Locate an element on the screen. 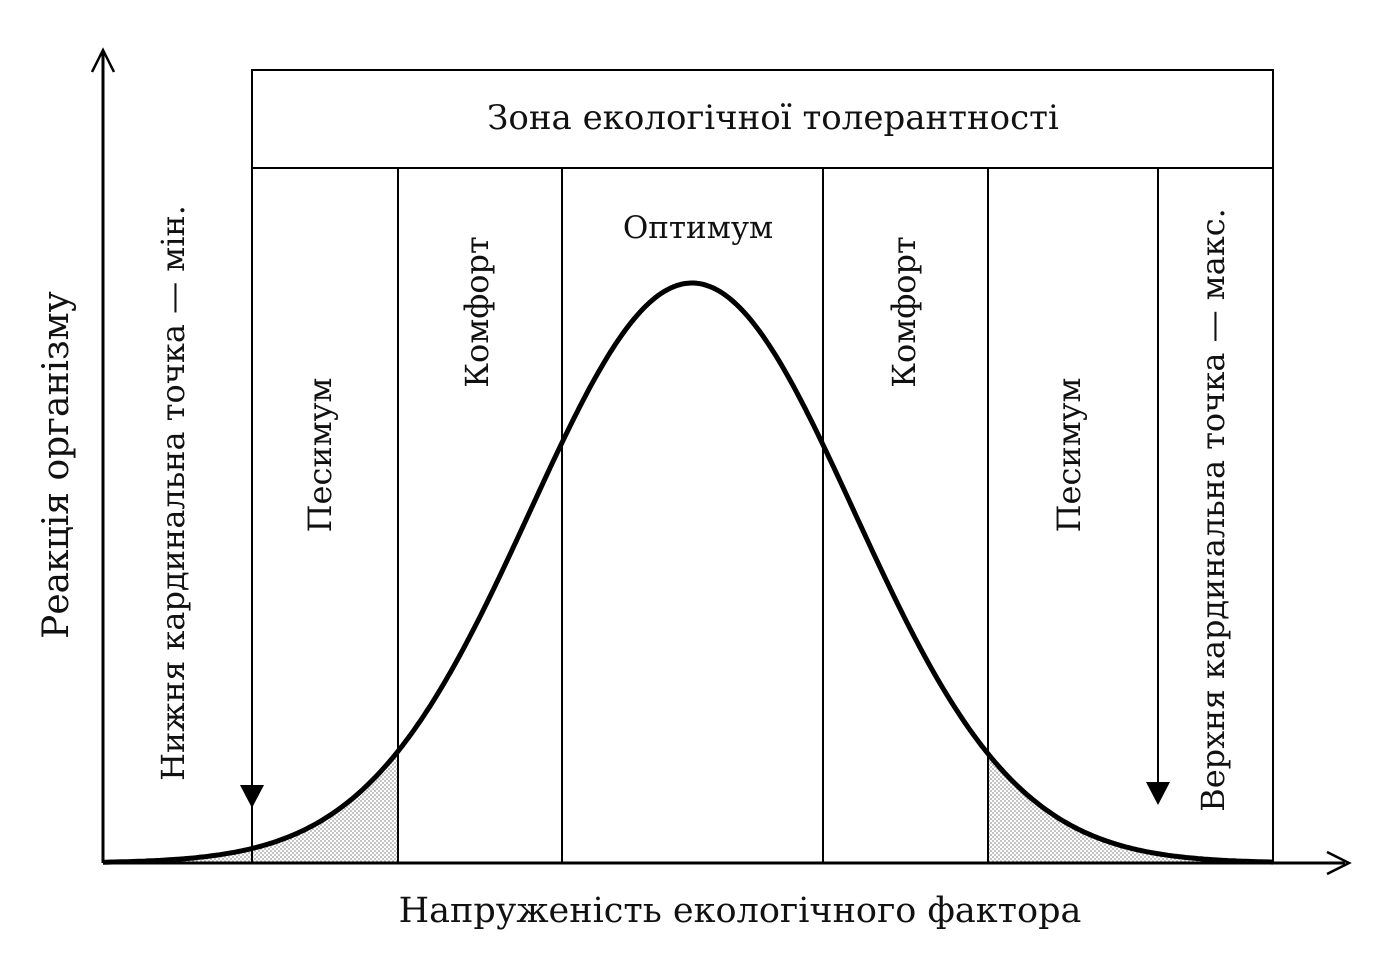 The image size is (1384, 965). pessimum-left-shade is located at coordinates (279, 807).